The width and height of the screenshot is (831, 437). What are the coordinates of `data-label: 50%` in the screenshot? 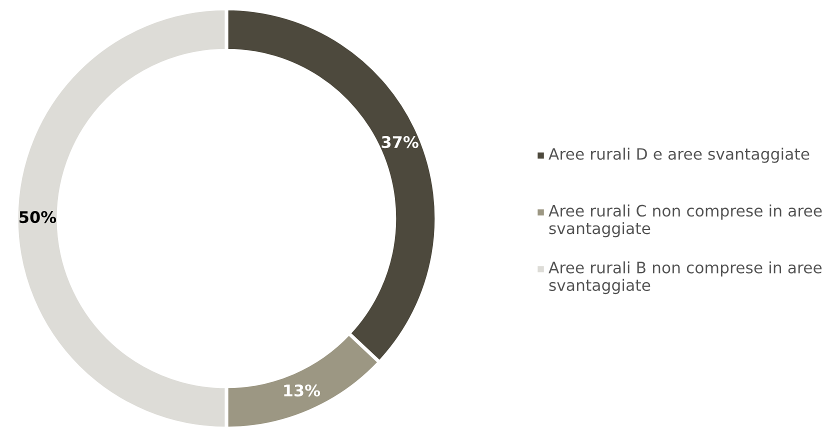 It's located at (38, 217).